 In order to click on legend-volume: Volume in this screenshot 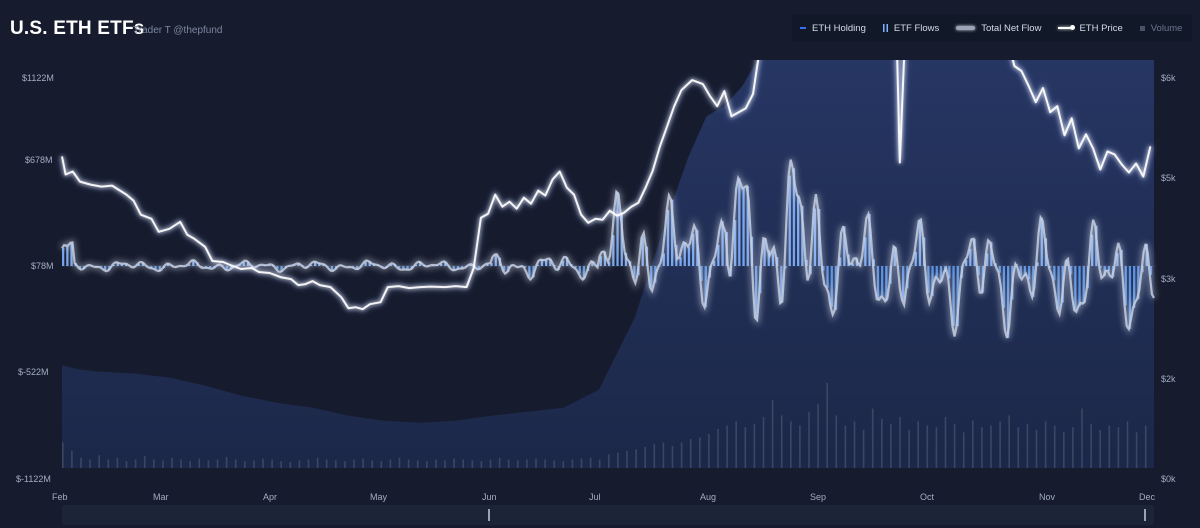, I will do `click(1161, 28)`.